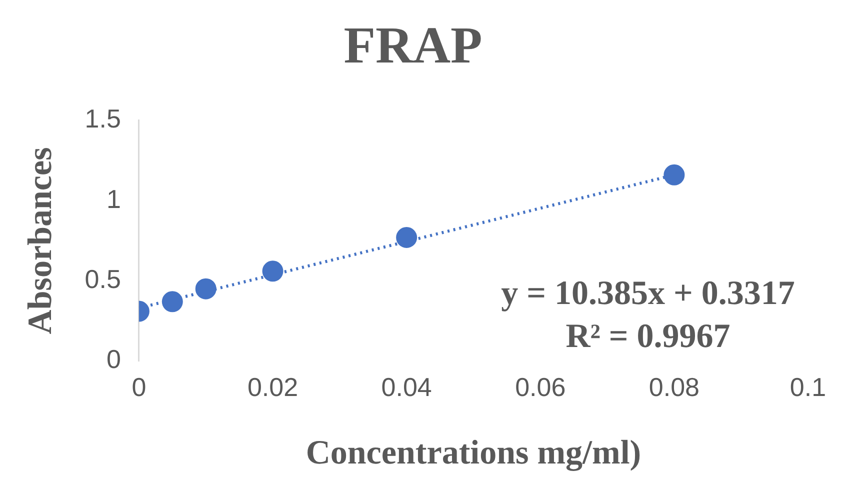 This screenshot has height=501, width=852. I want to click on x-axis-title: Concentrations mg/ml), so click(474, 453).